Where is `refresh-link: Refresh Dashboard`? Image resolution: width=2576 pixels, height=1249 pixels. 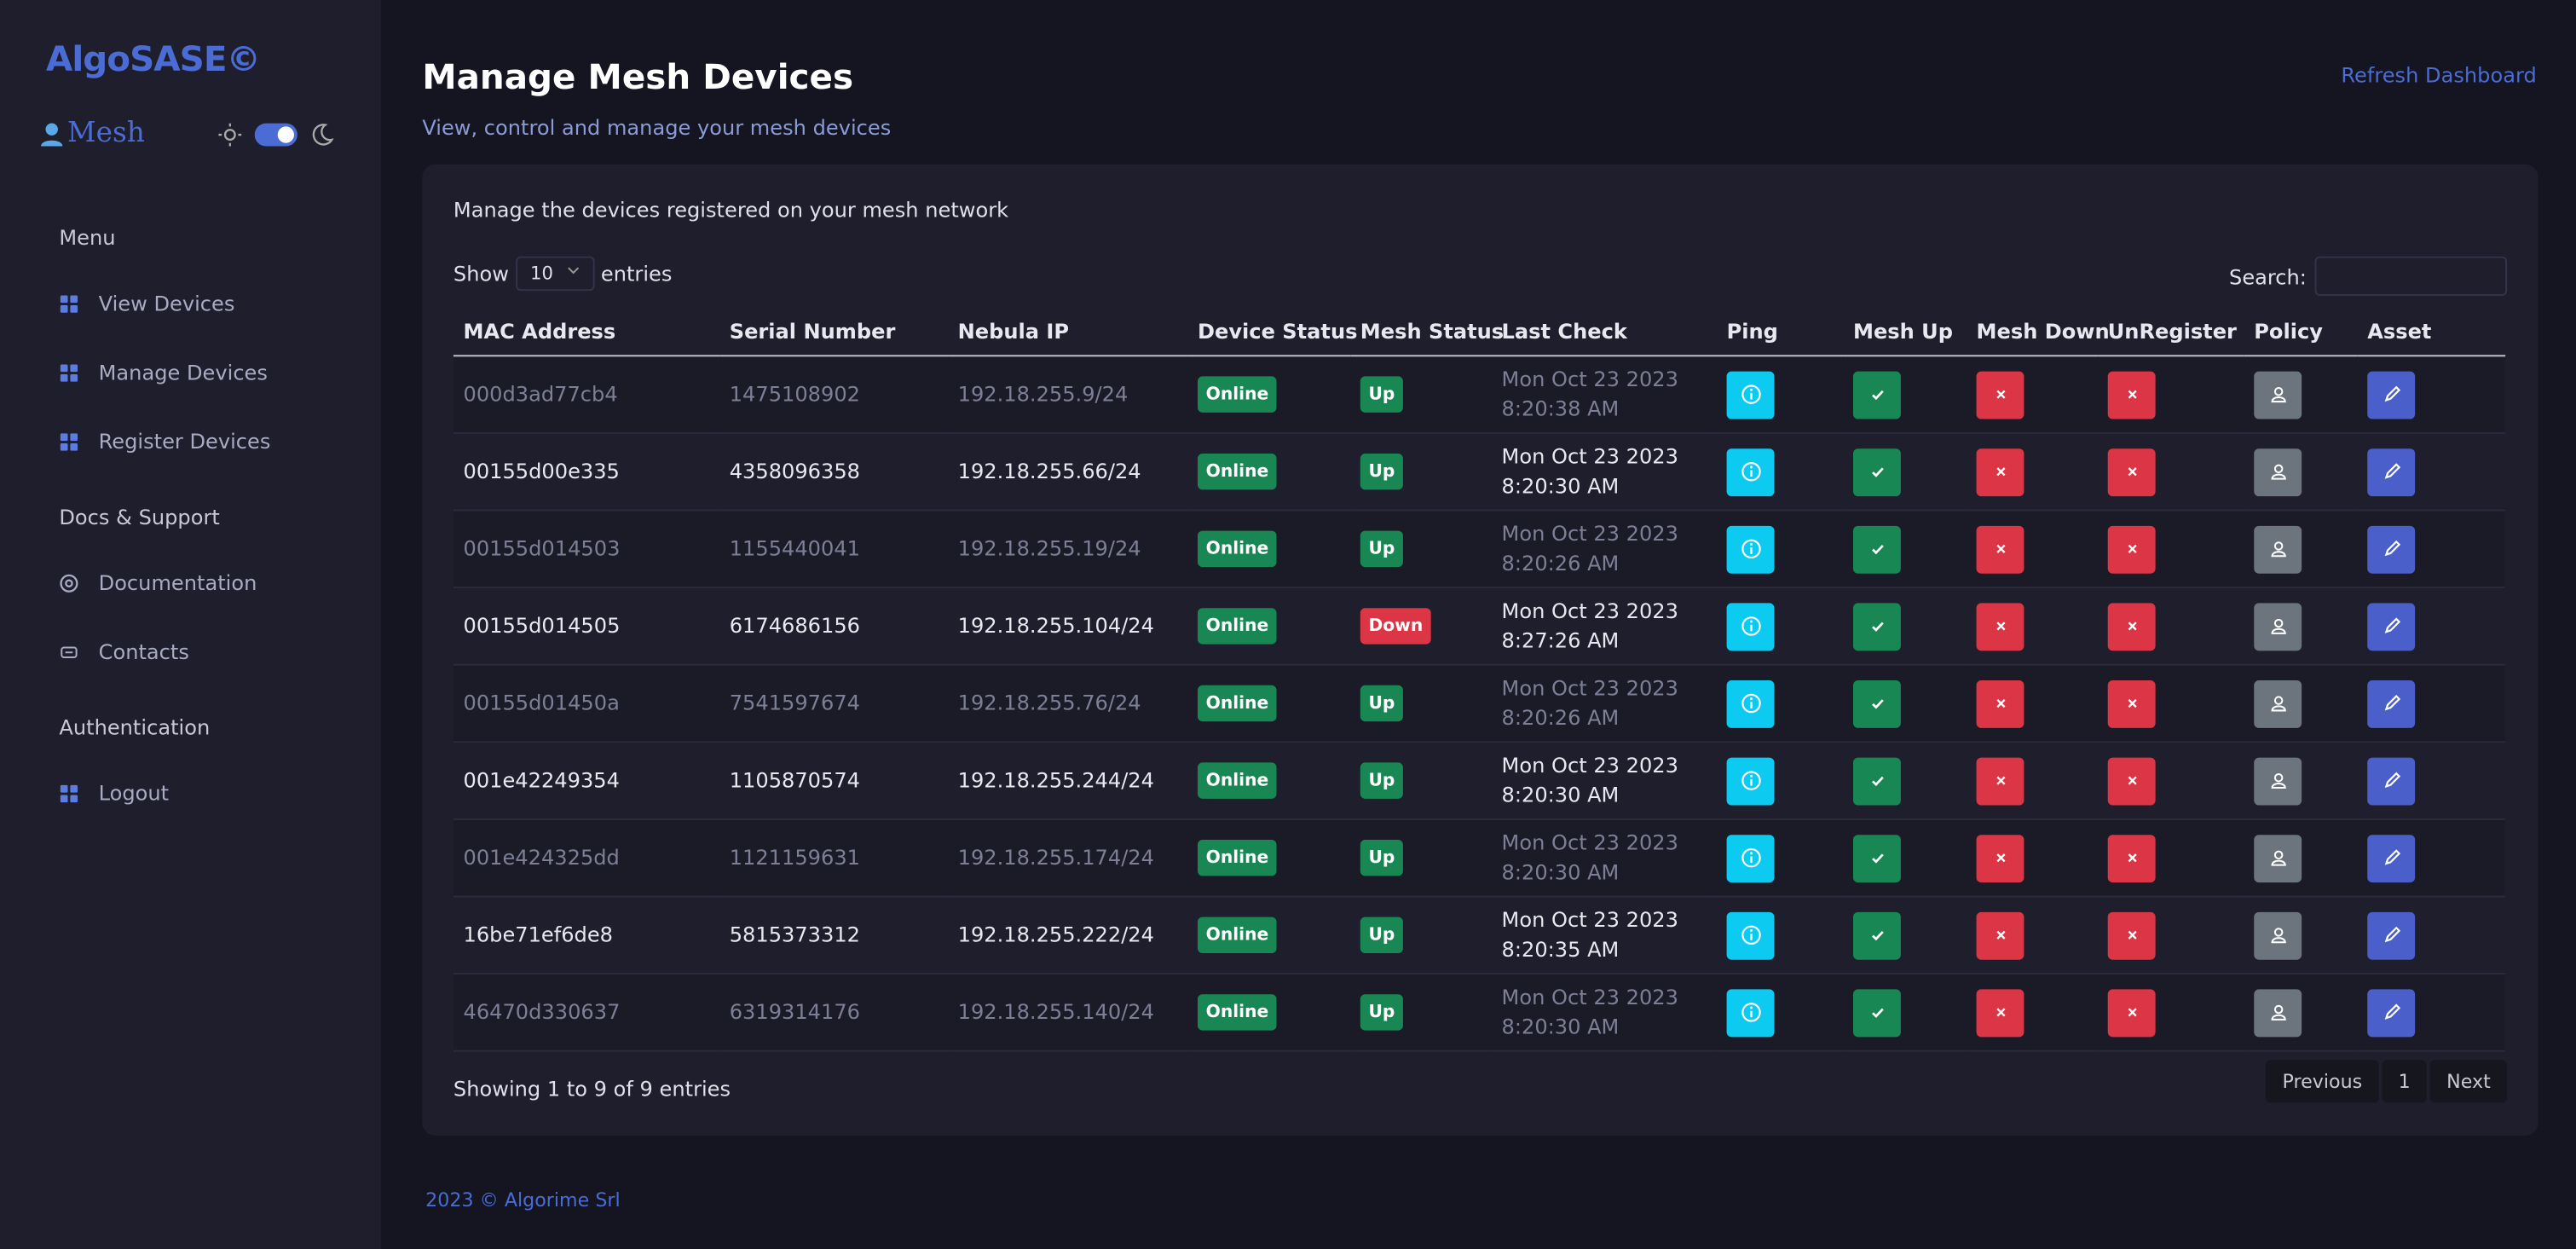 refresh-link: Refresh Dashboard is located at coordinates (2439, 75).